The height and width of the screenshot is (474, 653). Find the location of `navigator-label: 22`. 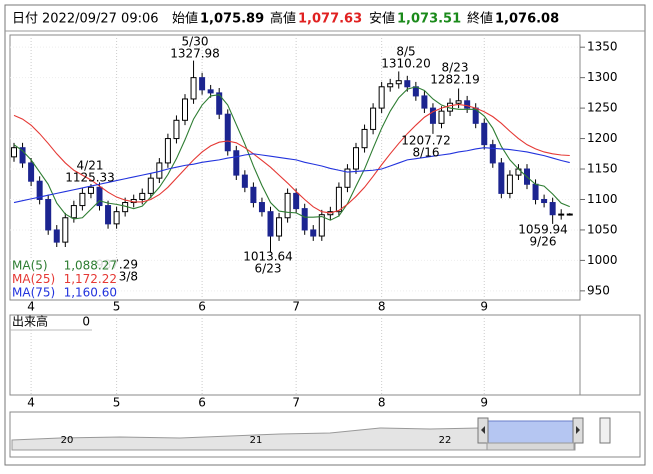

navigator-label: 22 is located at coordinates (445, 440).